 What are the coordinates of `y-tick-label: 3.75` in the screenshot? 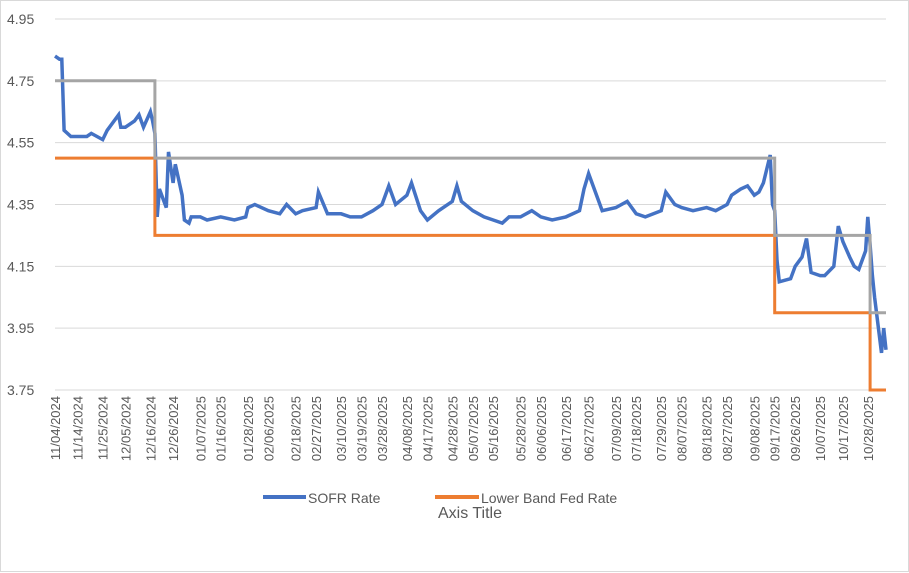 It's located at (20, 390).